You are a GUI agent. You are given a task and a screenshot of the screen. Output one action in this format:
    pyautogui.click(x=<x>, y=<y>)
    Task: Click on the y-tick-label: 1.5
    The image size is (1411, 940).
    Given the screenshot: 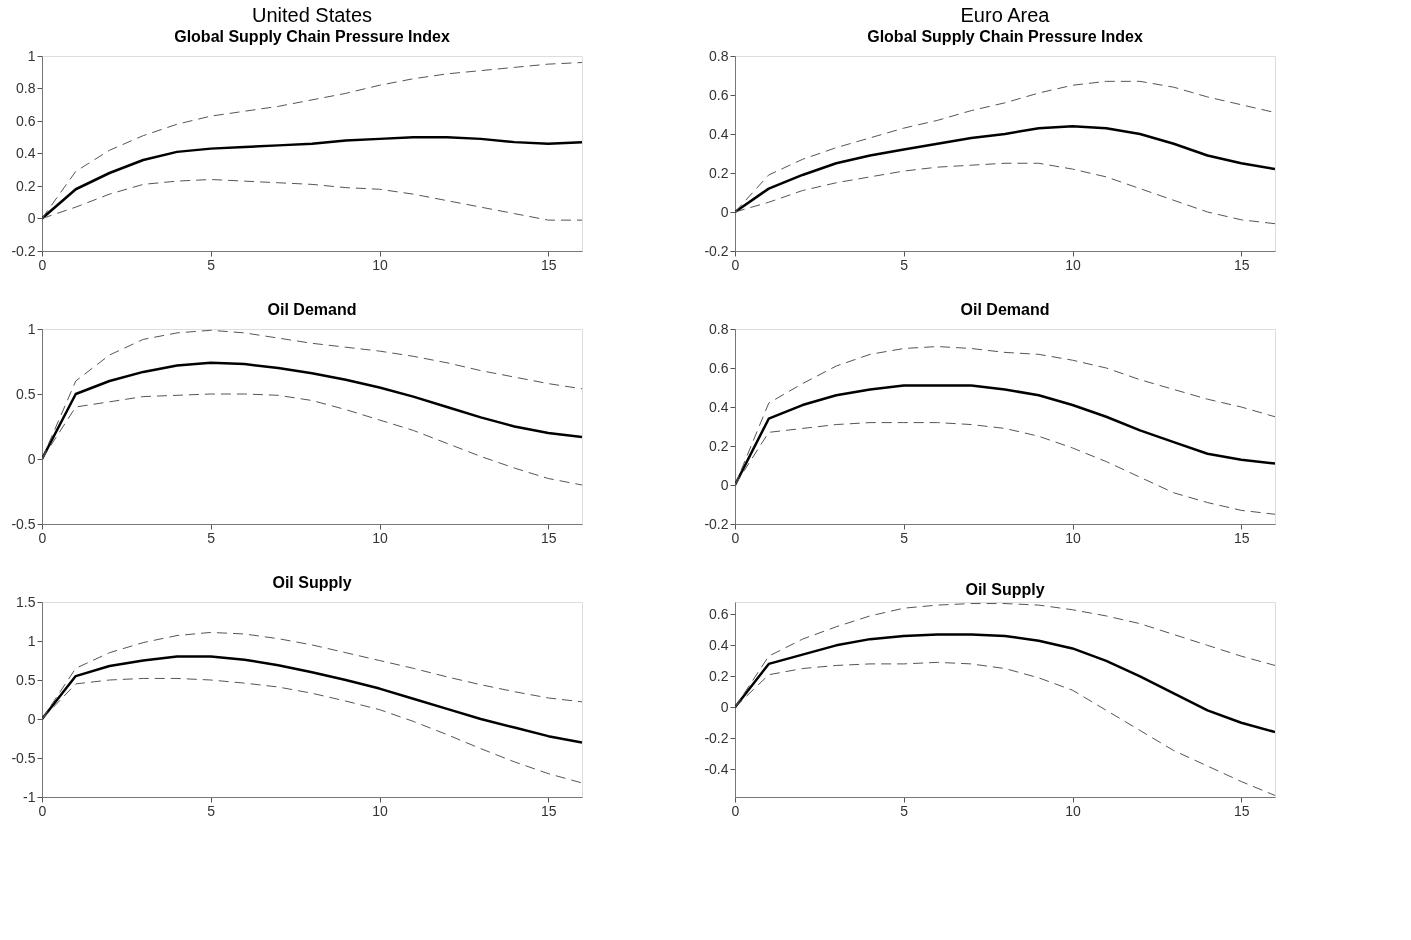 What is the action you would take?
    pyautogui.click(x=26, y=601)
    